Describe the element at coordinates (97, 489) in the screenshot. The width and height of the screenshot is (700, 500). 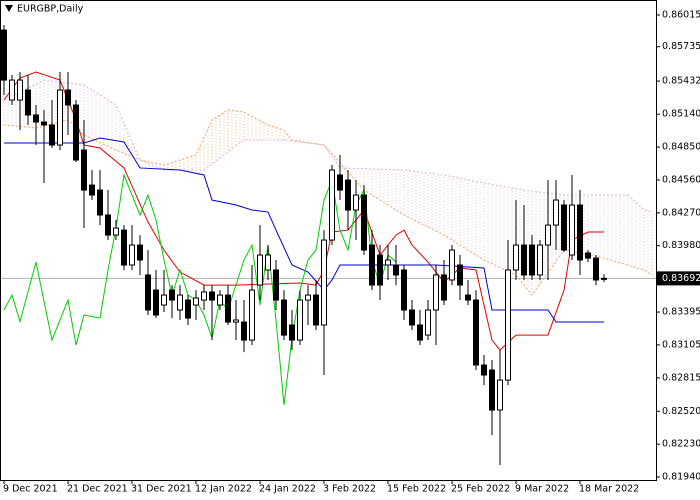
I see `x-tick-label: 21 Dec 2021` at that location.